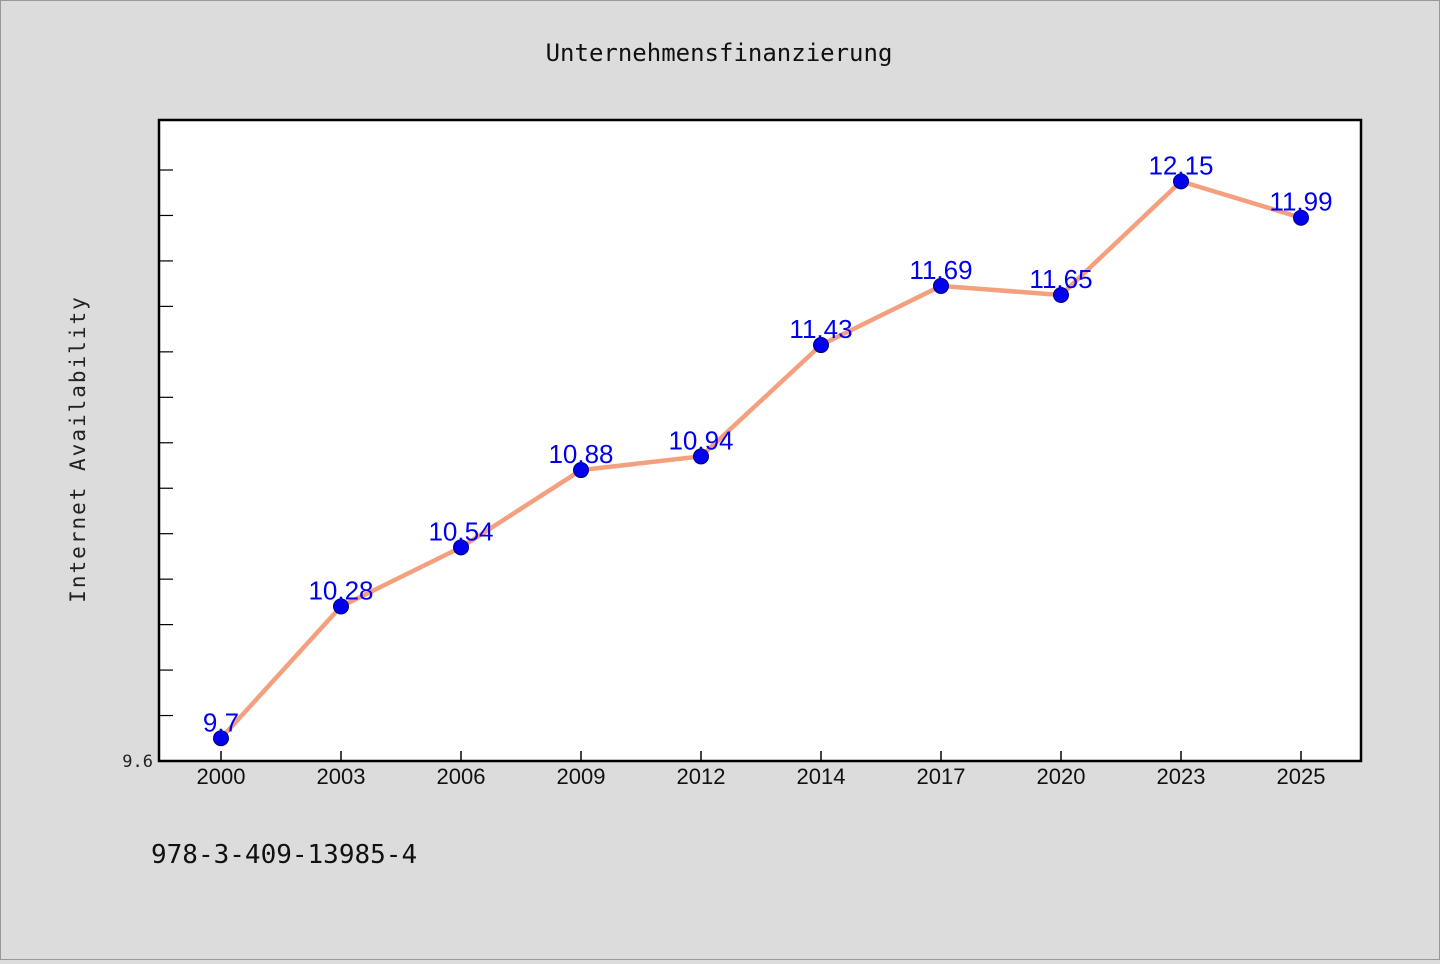 This screenshot has width=1440, height=964. What do you see at coordinates (701, 776) in the screenshot?
I see `x-tick-label: 2012` at bounding box center [701, 776].